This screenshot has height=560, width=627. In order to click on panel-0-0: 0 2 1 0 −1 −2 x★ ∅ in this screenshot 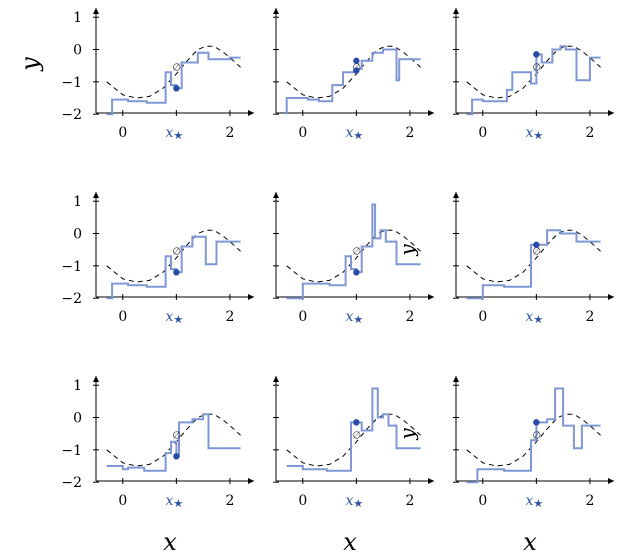, I will do `click(157, 75)`.